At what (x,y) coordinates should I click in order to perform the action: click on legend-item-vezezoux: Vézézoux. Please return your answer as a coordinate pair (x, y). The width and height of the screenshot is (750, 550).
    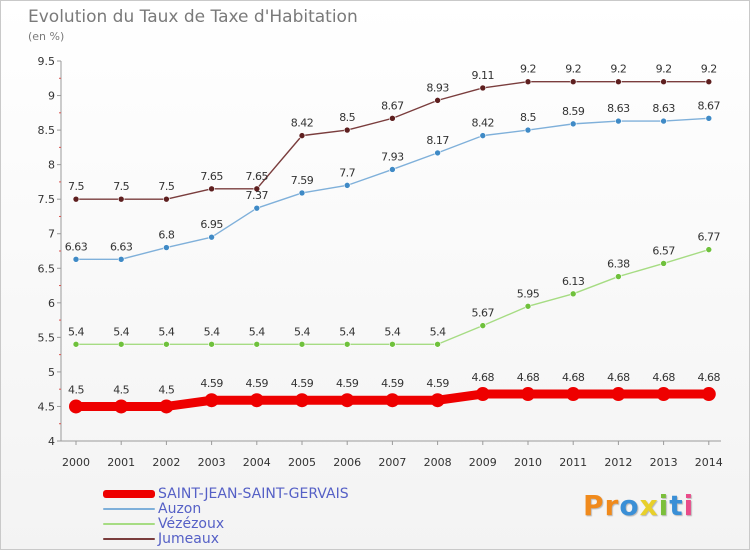
    Looking at the image, I should click on (164, 523).